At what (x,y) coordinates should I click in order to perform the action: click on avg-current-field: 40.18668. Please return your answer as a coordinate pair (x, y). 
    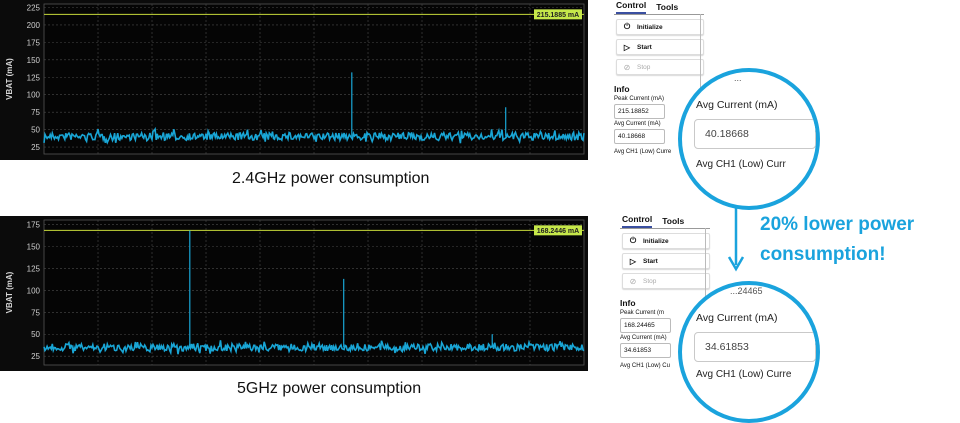
    Looking at the image, I should click on (639, 136).